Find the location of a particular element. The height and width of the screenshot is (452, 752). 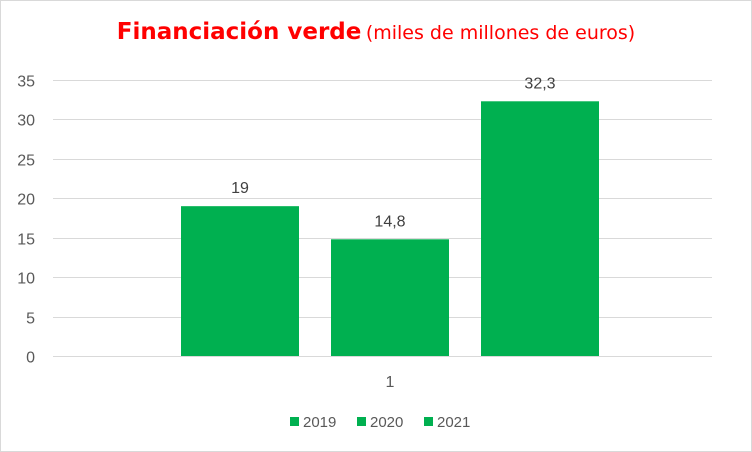

legend-swatch-2019 is located at coordinates (294, 421).